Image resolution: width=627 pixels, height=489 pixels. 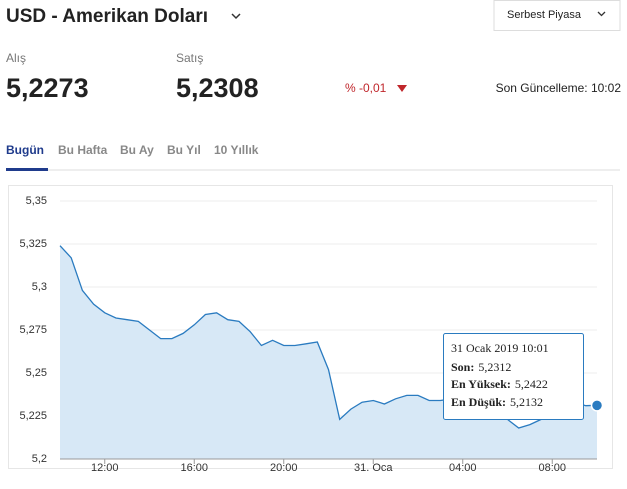 I want to click on tooltip-value: 5,2312, so click(x=494, y=367).